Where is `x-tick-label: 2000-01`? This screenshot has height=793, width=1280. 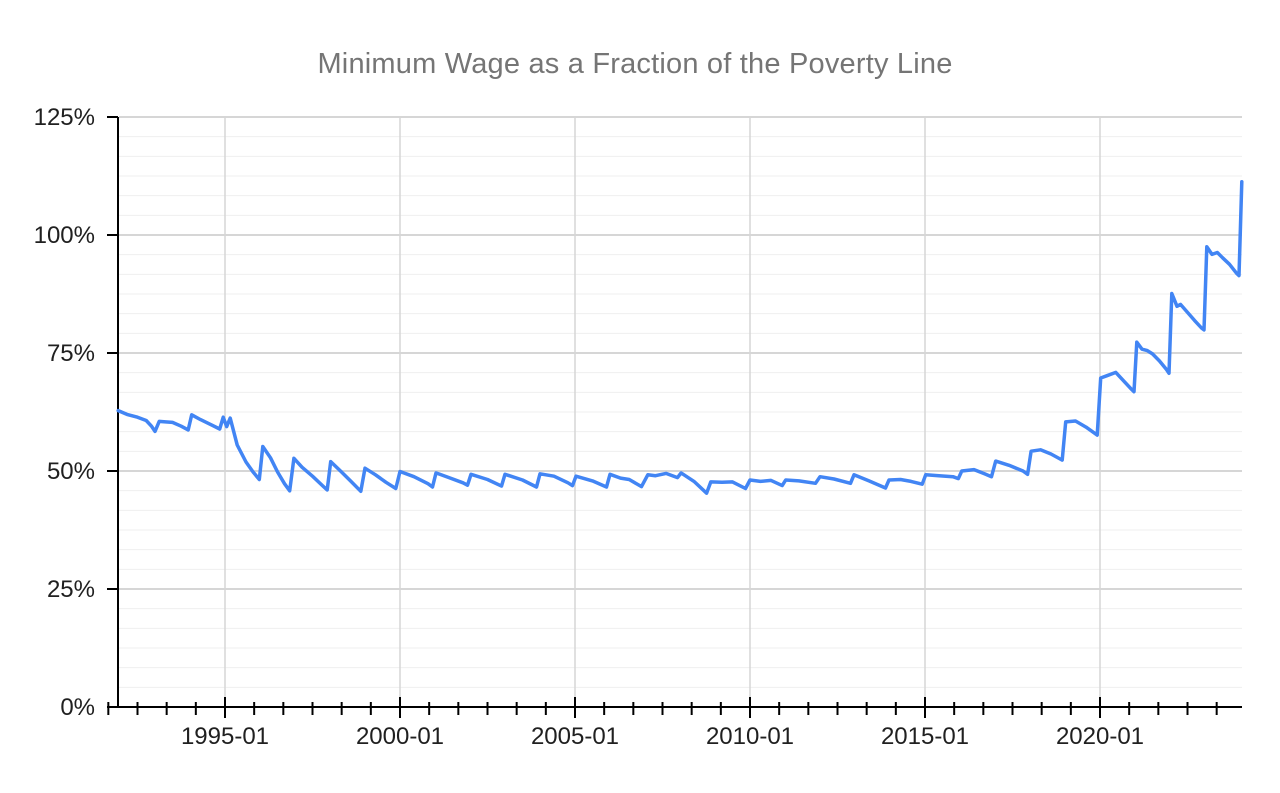 x-tick-label: 2000-01 is located at coordinates (400, 736).